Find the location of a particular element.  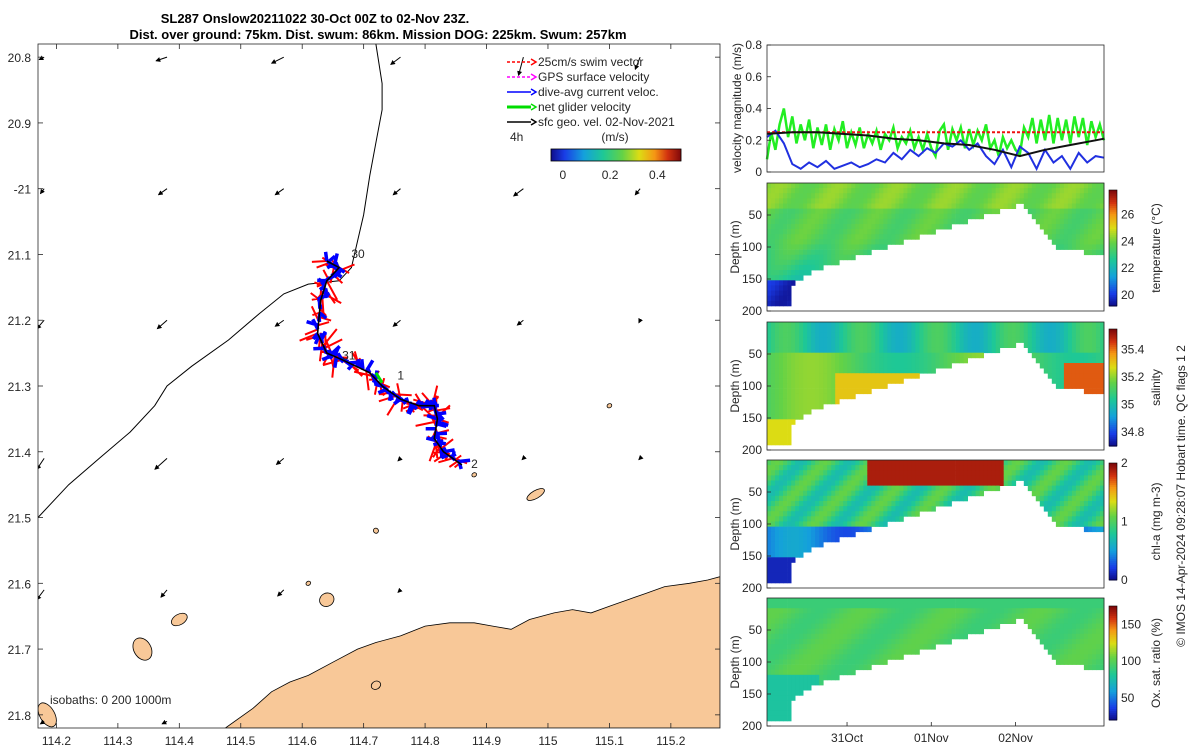

velocity-ytick-label: 0 is located at coordinates (758, 172).